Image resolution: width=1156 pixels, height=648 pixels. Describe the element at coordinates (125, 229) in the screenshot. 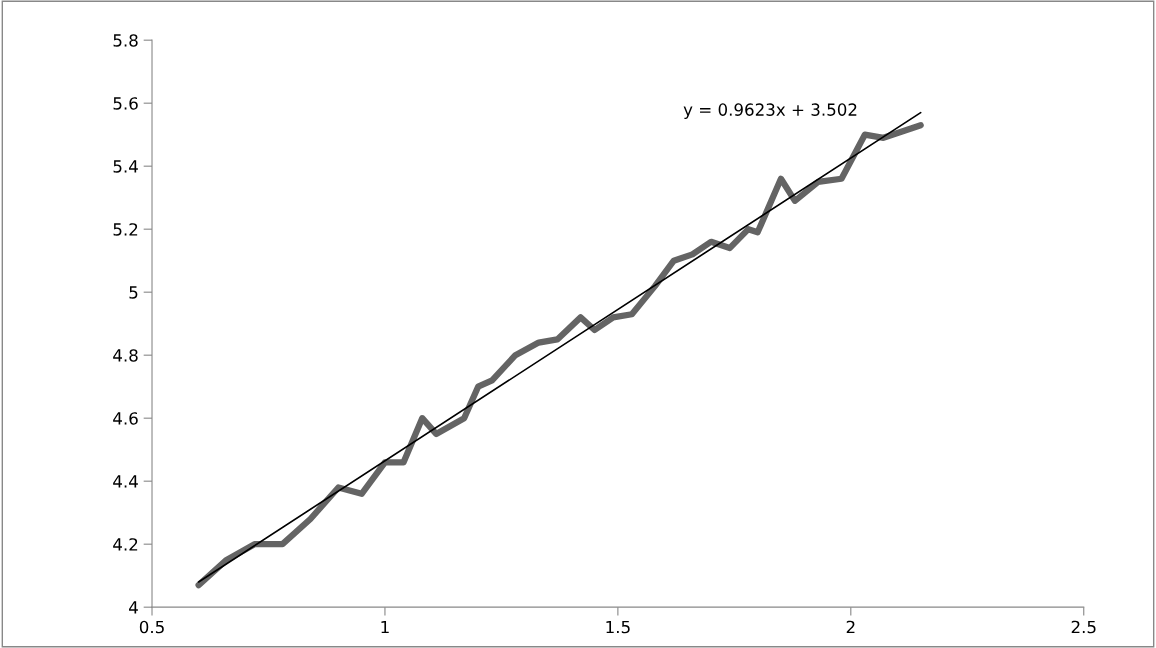

I see `y-tick-label: 5.2` at that location.